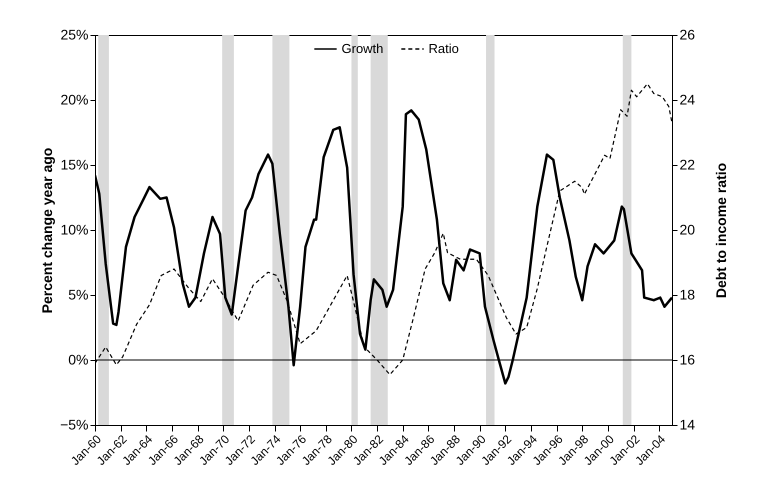  Describe the element at coordinates (74, 34) in the screenshot. I see `y-tick-label: 25%` at that location.